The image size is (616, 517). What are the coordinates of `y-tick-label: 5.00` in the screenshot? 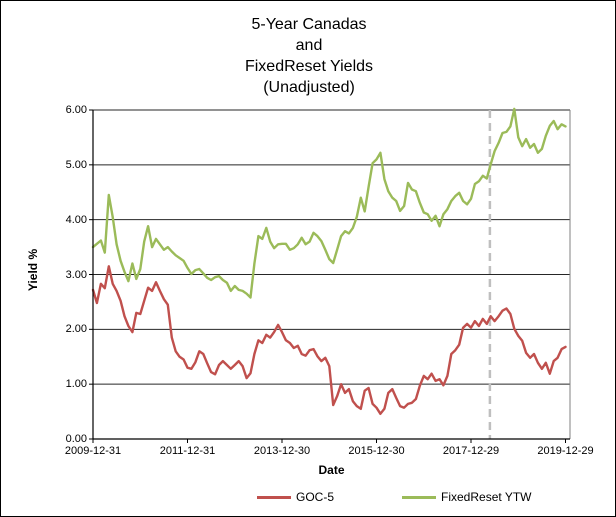 It's located at (76, 164).